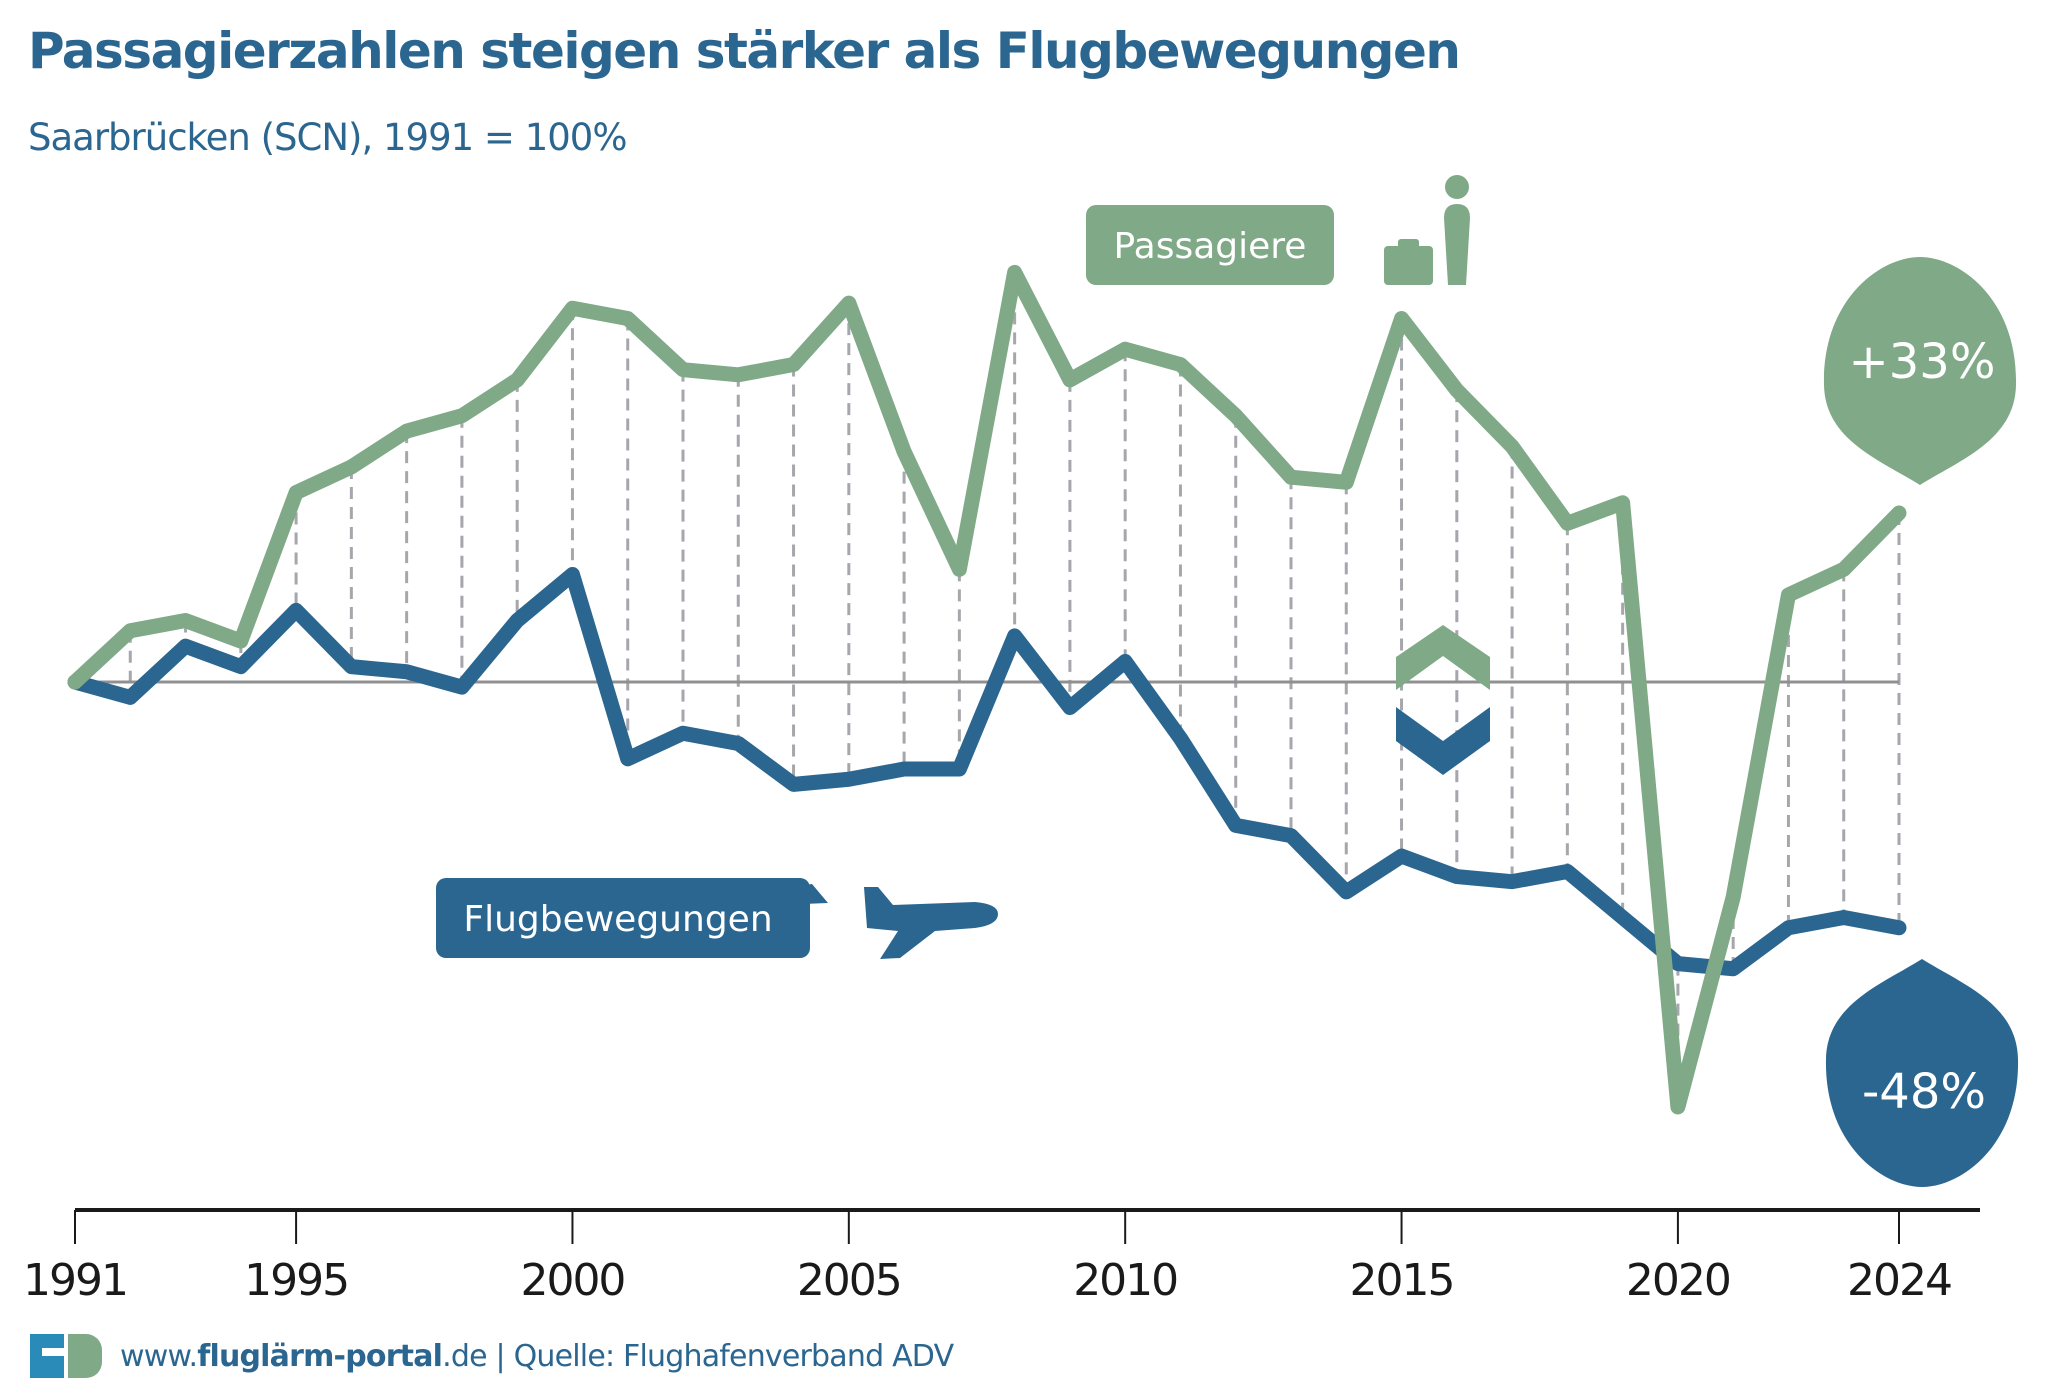 The height and width of the screenshot is (1390, 2046). Describe the element at coordinates (1678, 1280) in the screenshot. I see `x-tick-label-2020: 2020` at that location.